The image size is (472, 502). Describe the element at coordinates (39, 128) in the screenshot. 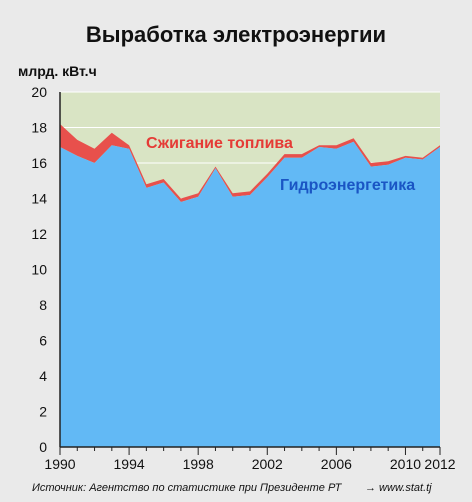

I see `y-tick-label: 18` at that location.